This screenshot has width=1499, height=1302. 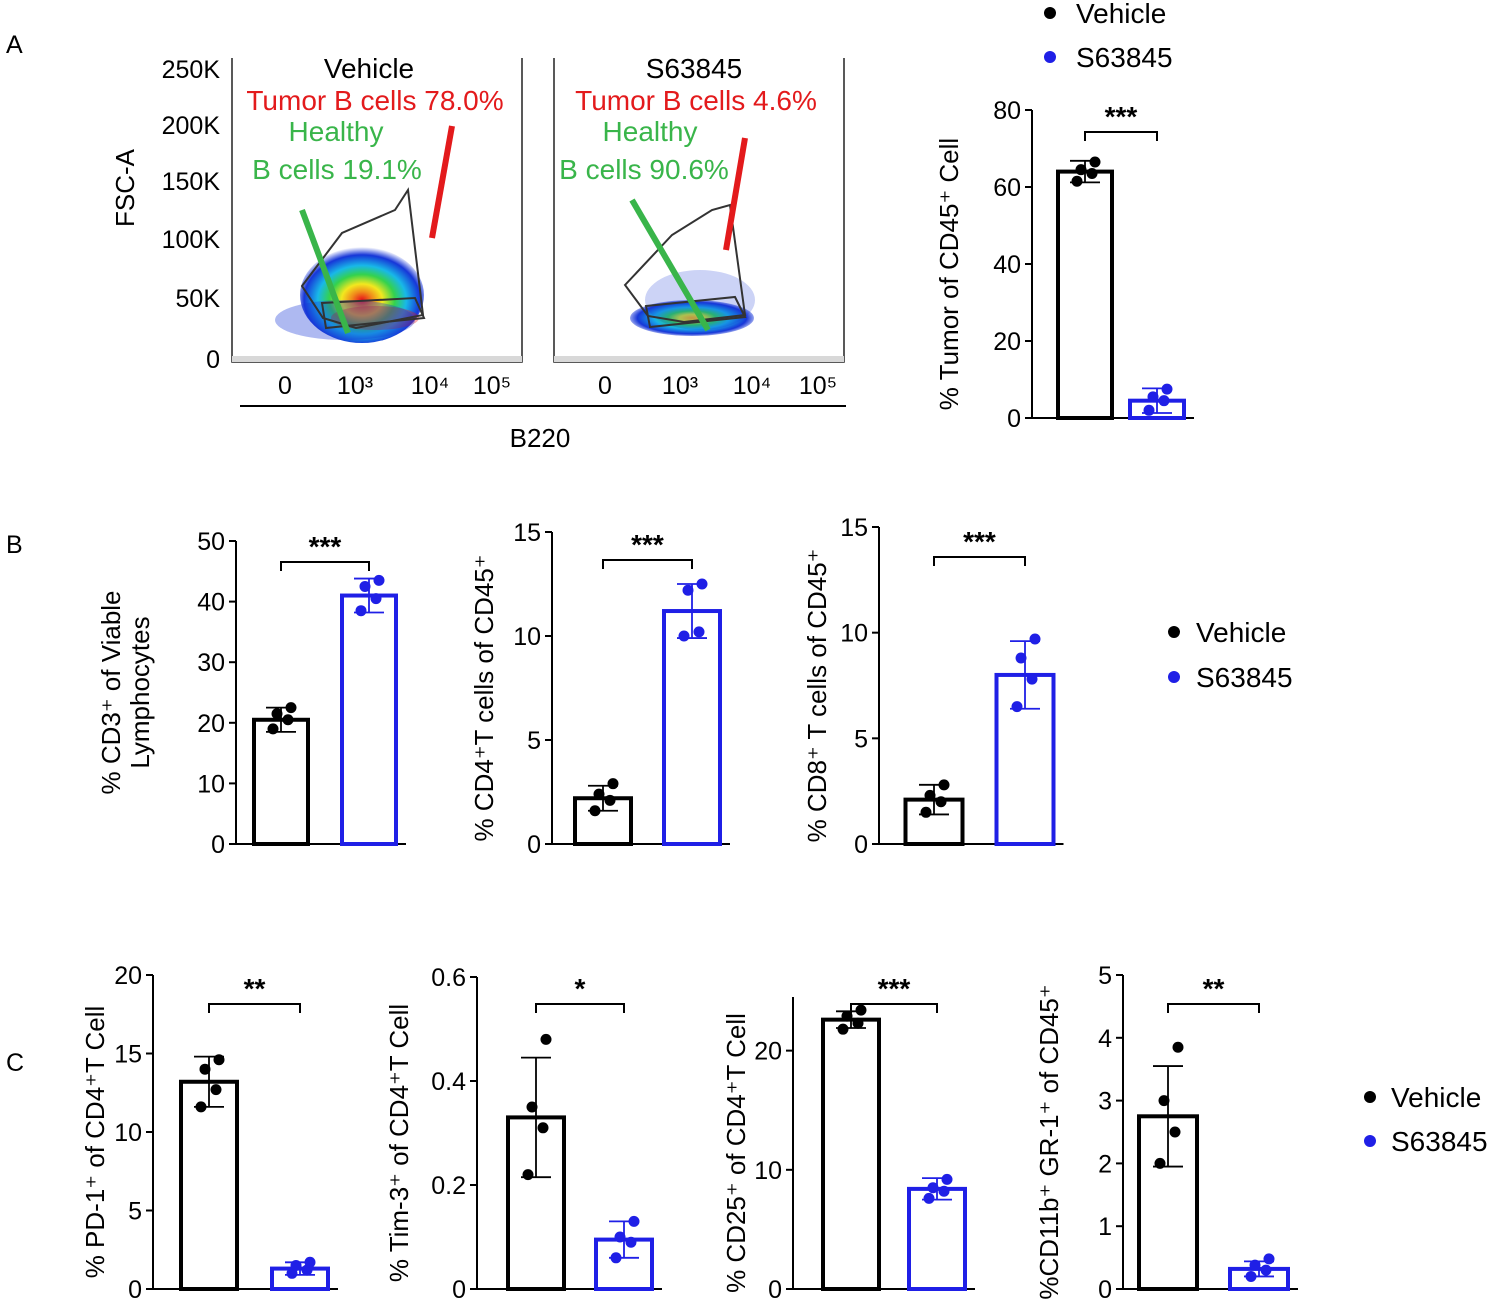 What do you see at coordinates (484, 697) in the screenshot?
I see `y-axis-label: % CD4⁺T cells of CD45⁺` at bounding box center [484, 697].